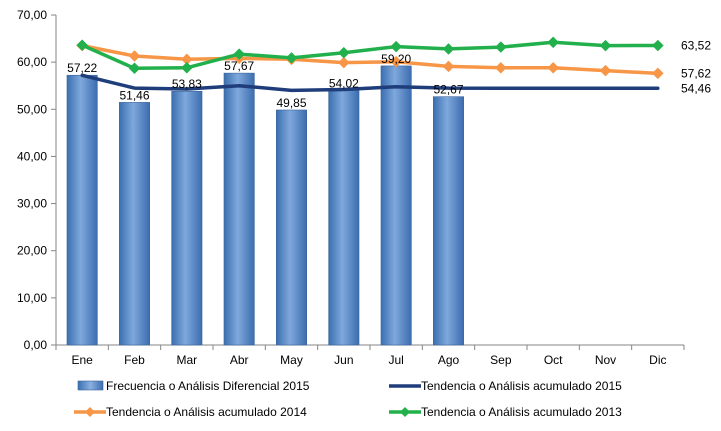  I want to click on y-tick-label: 70,00, so click(32, 15).